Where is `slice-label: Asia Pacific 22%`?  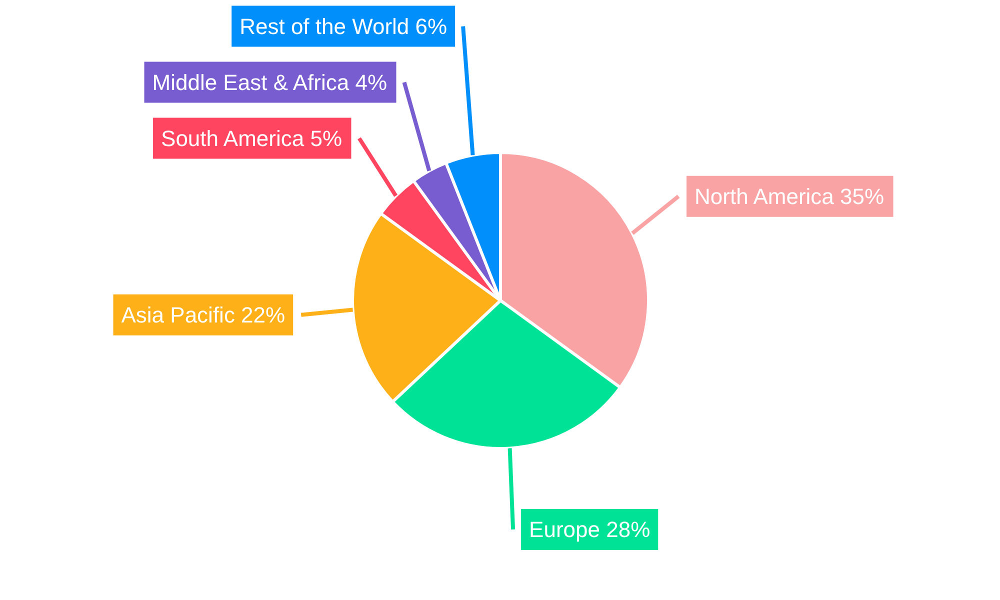 slice-label: Asia Pacific 22% is located at coordinates (203, 315).